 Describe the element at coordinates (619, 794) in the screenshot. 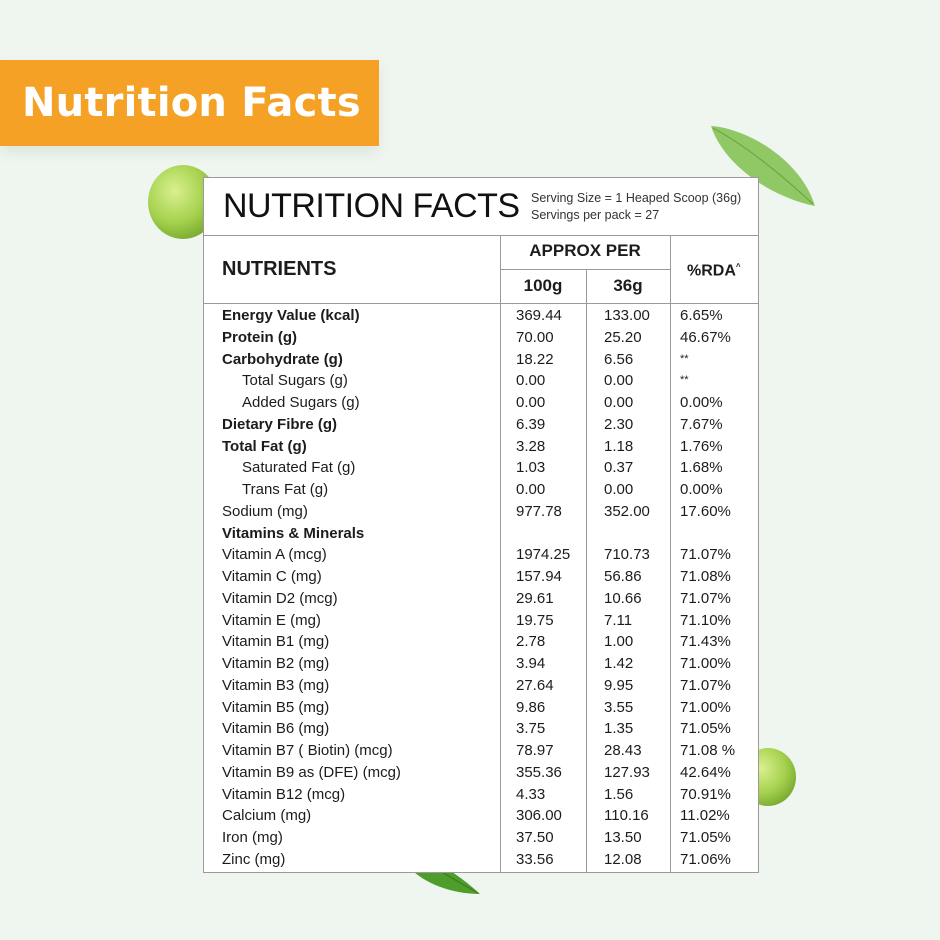

I see `value-36g: 1.56` at that location.